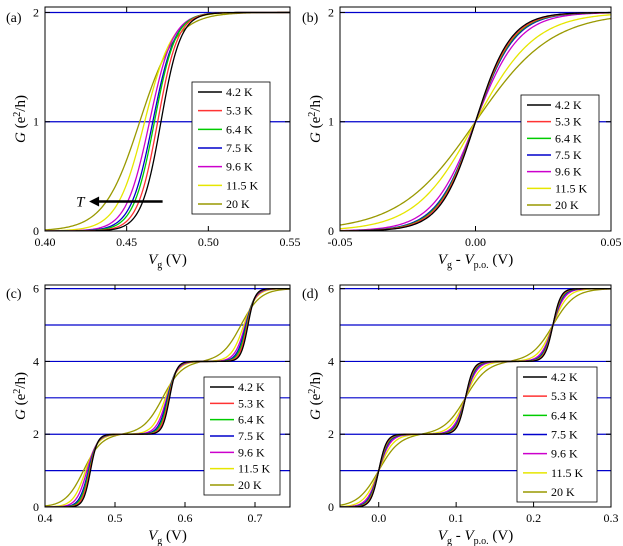  What do you see at coordinates (475, 242) in the screenshot?
I see `x-tick-label: 0.00` at bounding box center [475, 242].